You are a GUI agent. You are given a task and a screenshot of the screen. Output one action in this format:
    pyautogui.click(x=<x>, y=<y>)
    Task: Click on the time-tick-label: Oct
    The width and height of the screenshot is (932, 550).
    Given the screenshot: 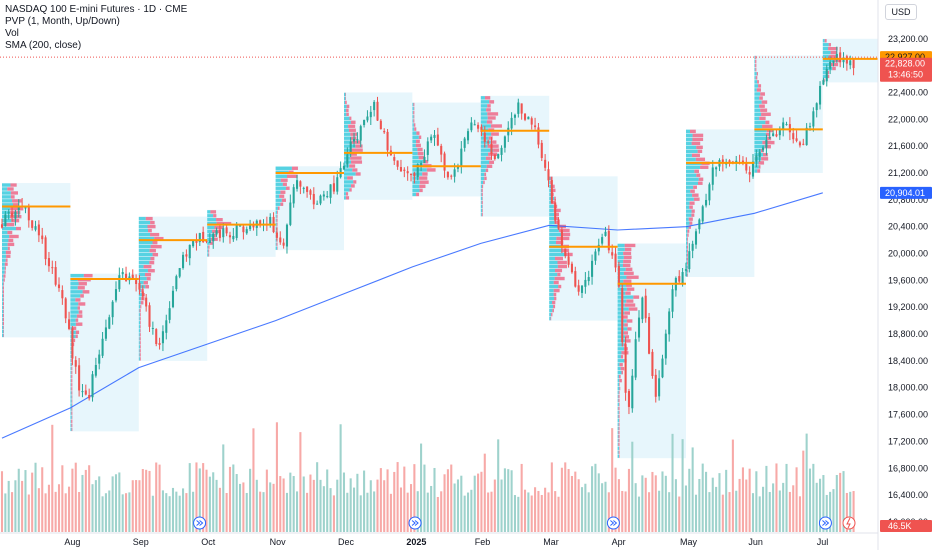 What is the action you would take?
    pyautogui.click(x=208, y=542)
    